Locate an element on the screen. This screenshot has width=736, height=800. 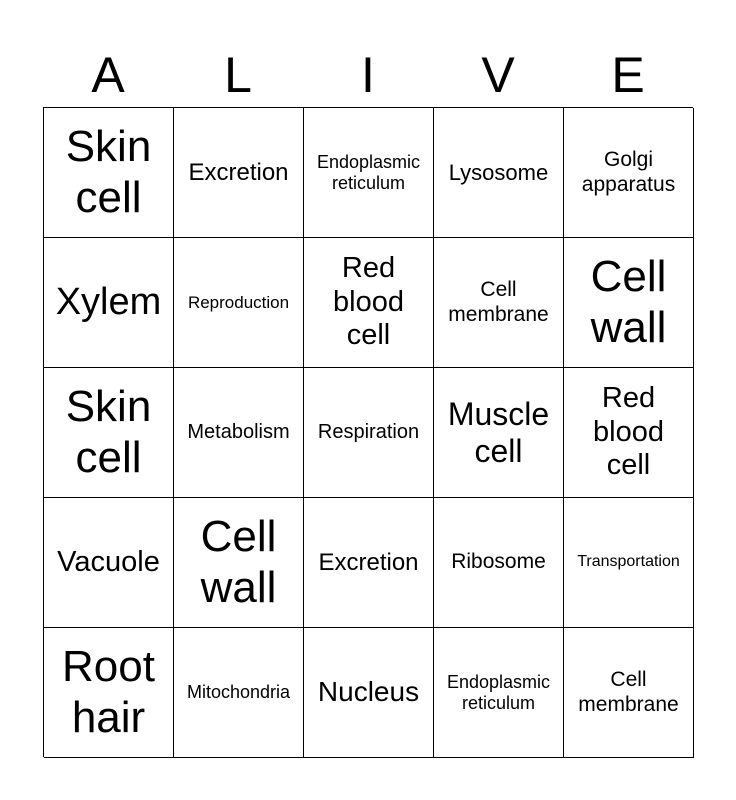
bingo-cell: Metabolism is located at coordinates (239, 433).